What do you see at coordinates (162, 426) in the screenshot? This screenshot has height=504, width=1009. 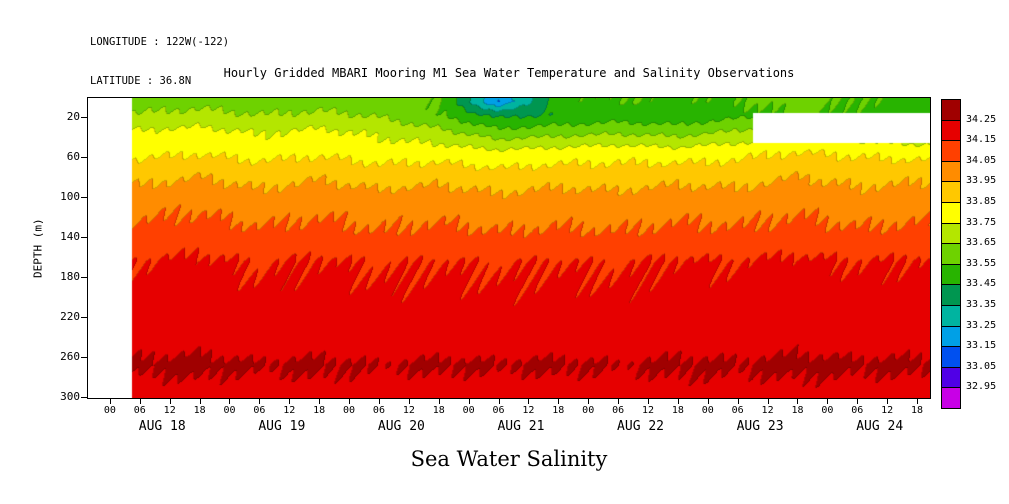 I see `x-day-label: AUG 18` at bounding box center [162, 426].